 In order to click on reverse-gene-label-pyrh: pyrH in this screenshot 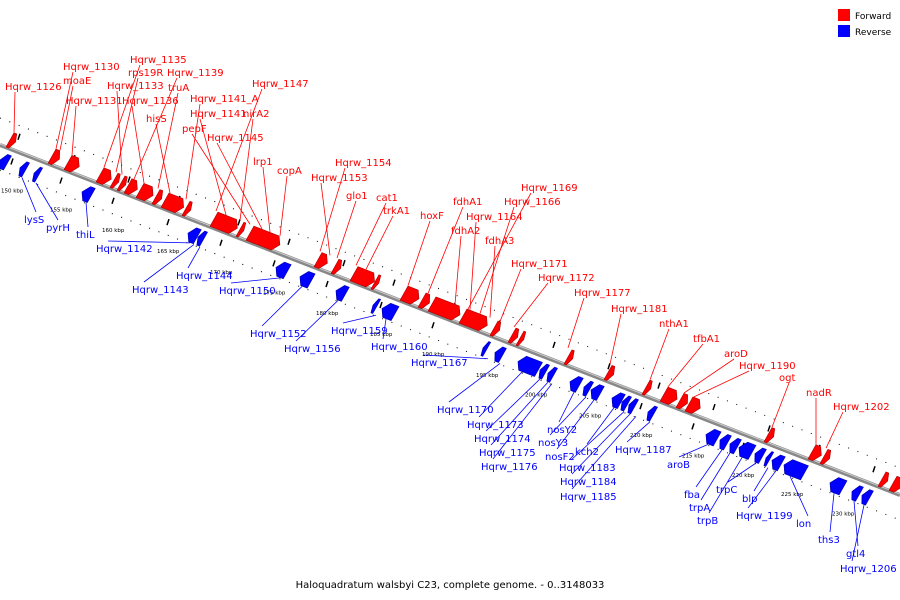, I will do `click(58, 228)`.